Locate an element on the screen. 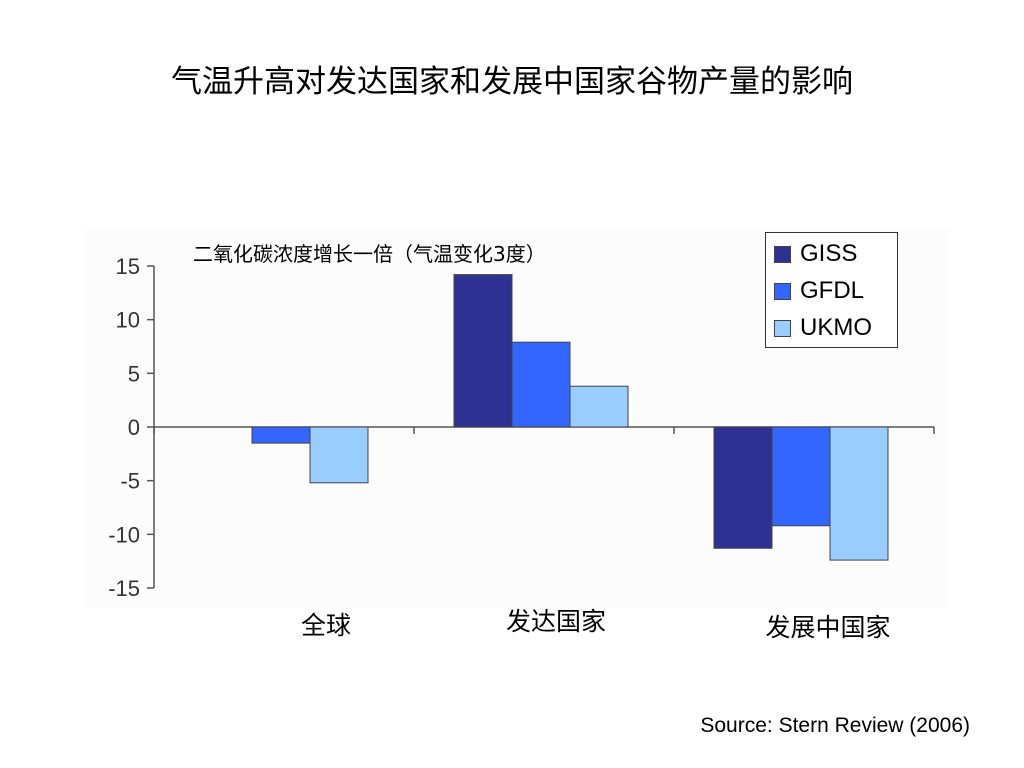  category-label-developed: 发达国家 is located at coordinates (555, 621).